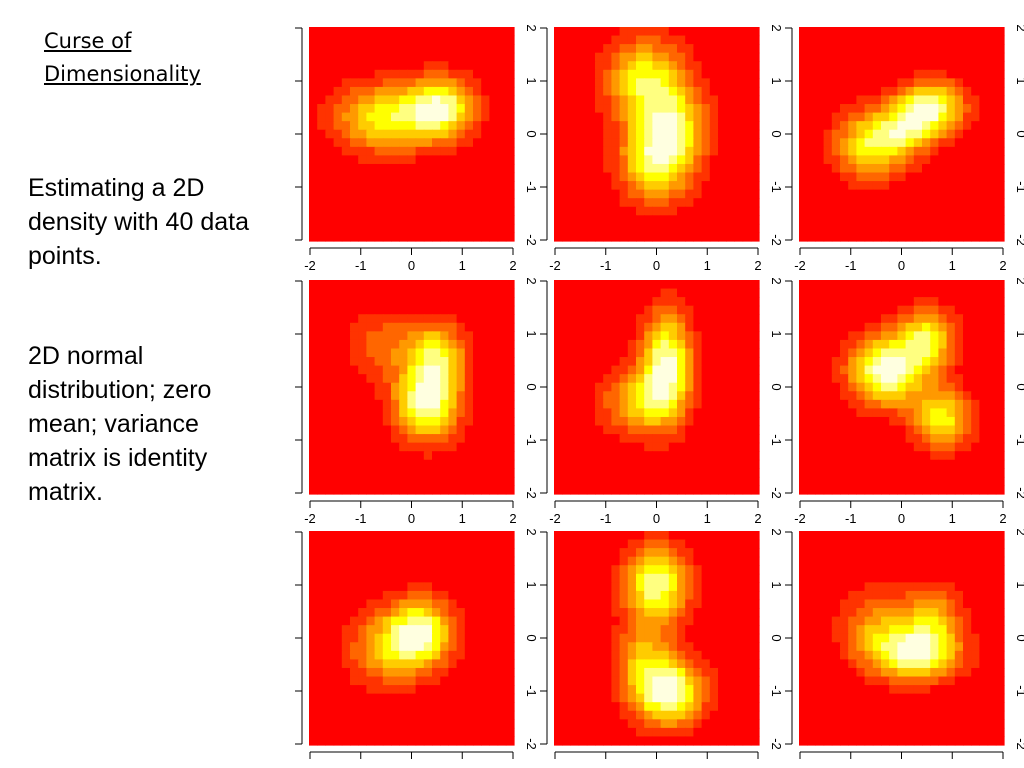 This screenshot has width=1024, height=768. I want to click on y-tick-label: 2, so click(531, 531).